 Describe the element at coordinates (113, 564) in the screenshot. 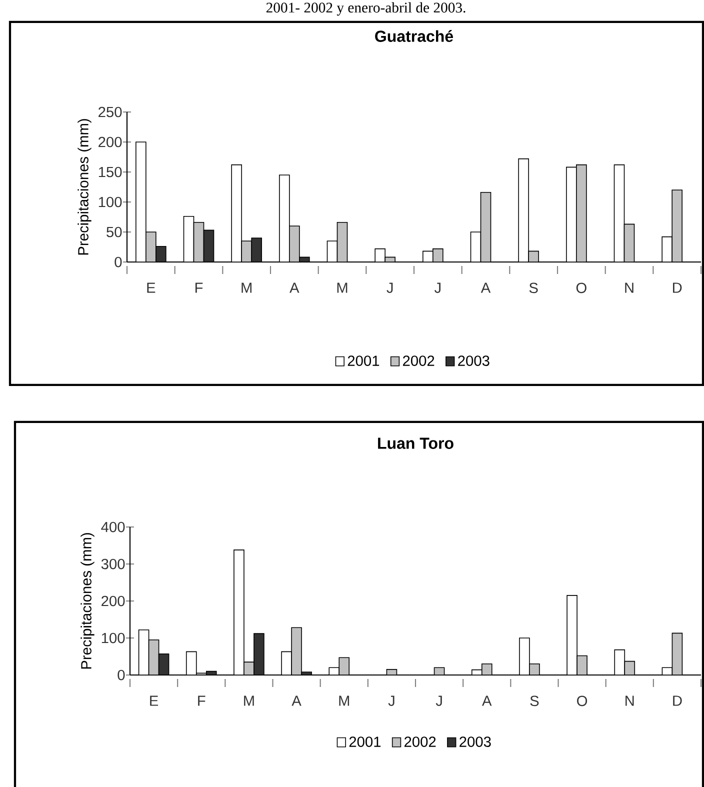

I see `y-tick-label: 300` at that location.